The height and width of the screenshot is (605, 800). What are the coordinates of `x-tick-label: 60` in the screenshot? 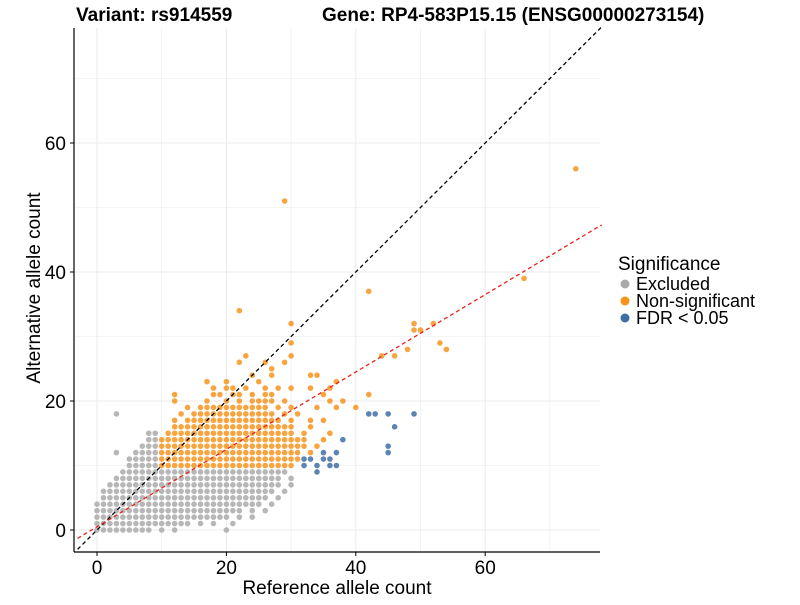 It's located at (485, 568).